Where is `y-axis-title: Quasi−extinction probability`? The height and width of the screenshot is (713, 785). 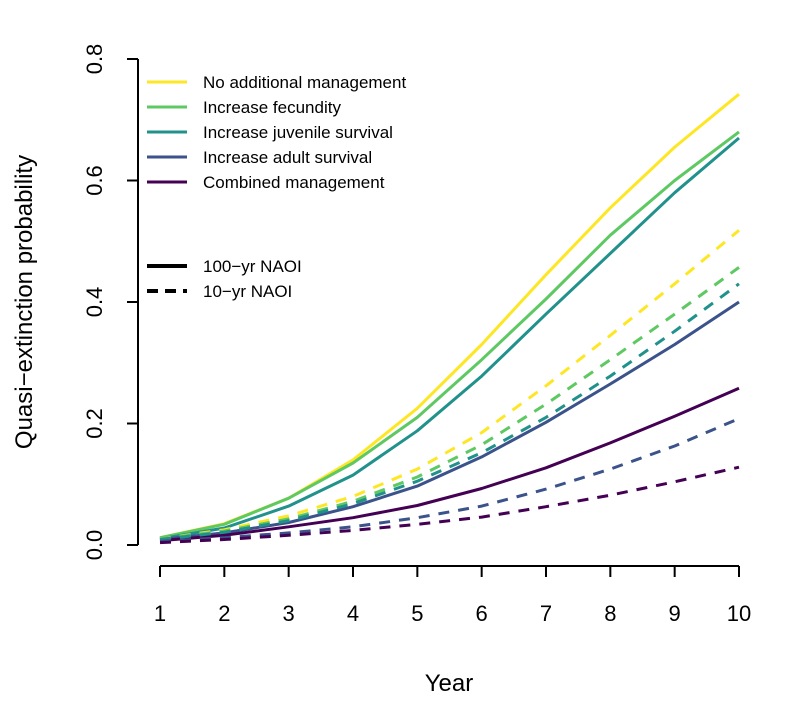 y-axis-title: Quasi−extinction probability is located at coordinates (24, 302).